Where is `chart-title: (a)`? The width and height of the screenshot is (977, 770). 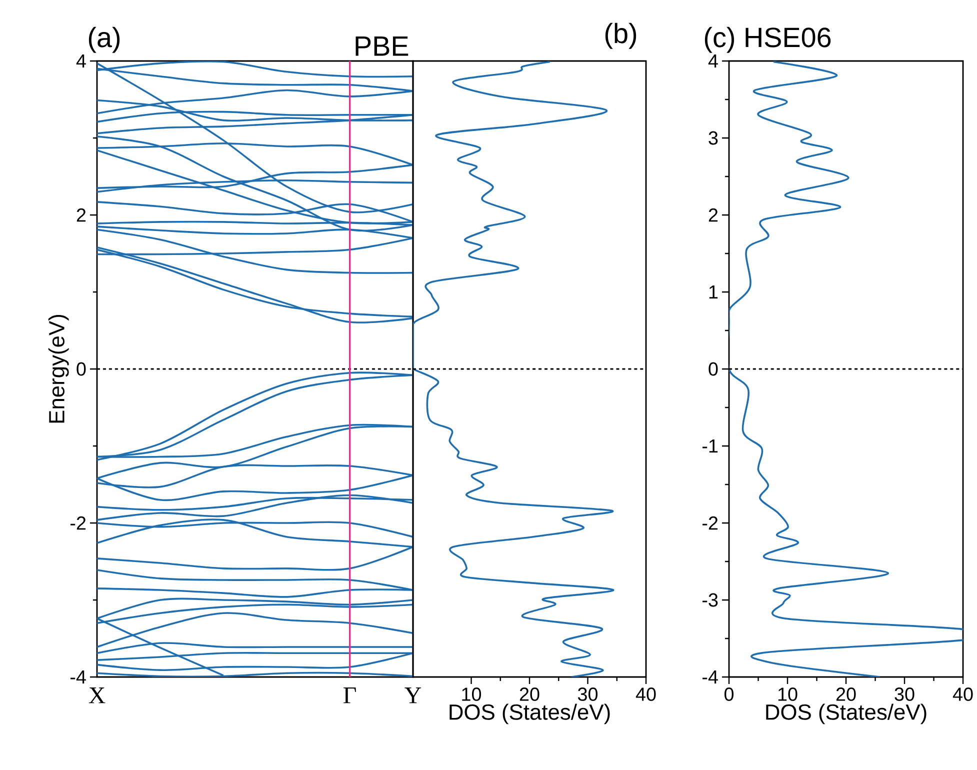
chart-title: (a) is located at coordinates (104, 39).